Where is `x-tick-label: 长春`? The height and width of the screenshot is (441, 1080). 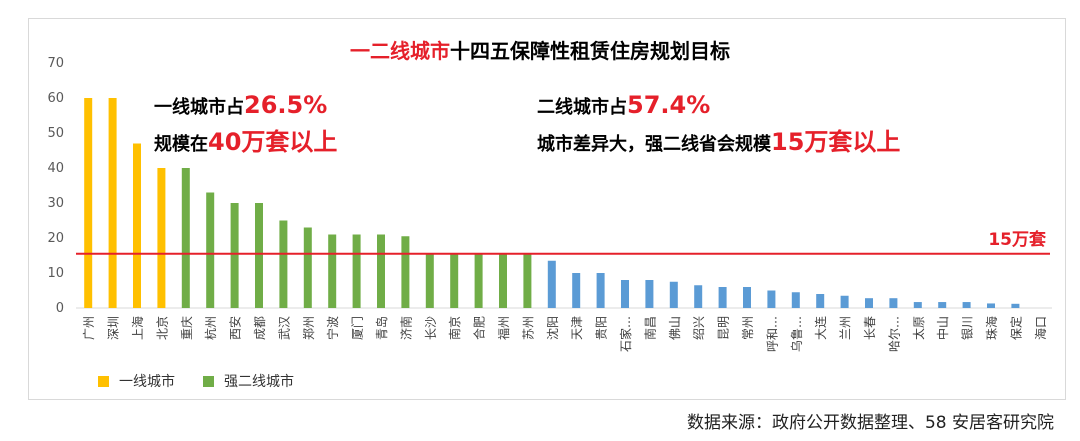 x-tick-label: 长春 is located at coordinates (870, 328).